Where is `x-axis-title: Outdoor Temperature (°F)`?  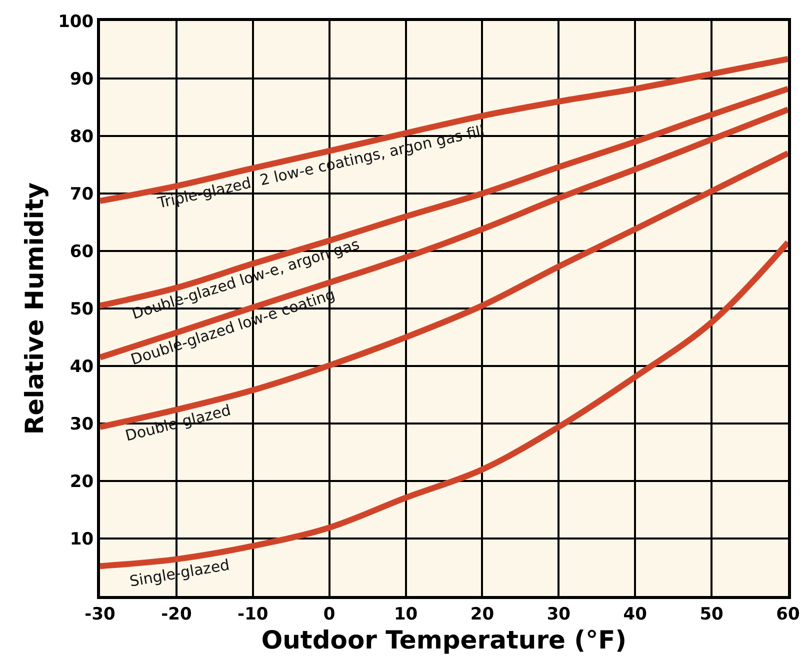 x-axis-title: Outdoor Temperature (°F) is located at coordinates (444, 639).